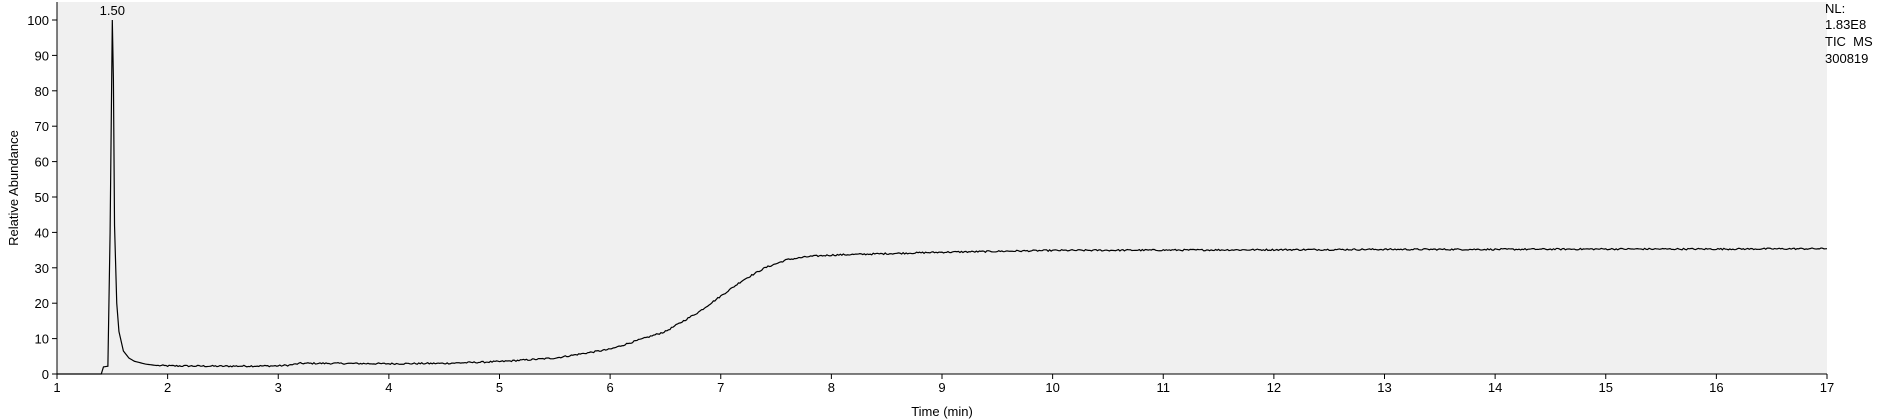 The image size is (1881, 419). Describe the element at coordinates (13, 188) in the screenshot. I see `y-axis-title: Relative Abundance` at that location.